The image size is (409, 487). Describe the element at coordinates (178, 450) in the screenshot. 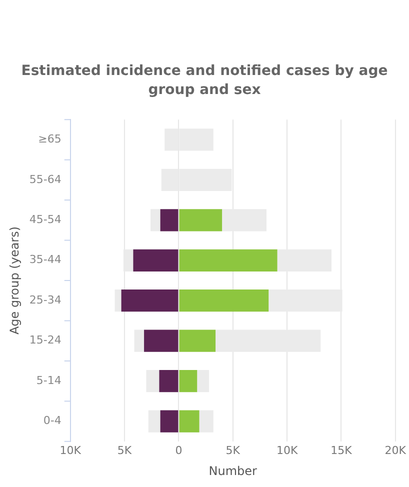

I see `x-tick-label: 0` at that location.